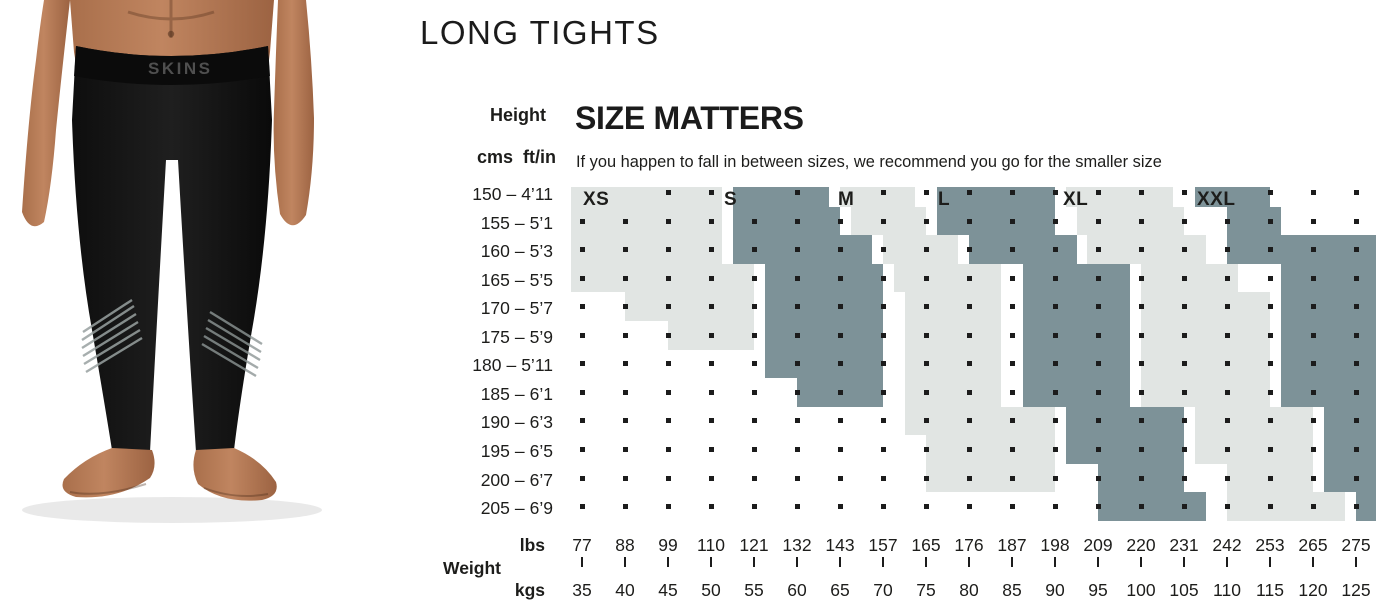  I want to click on size-label-xxl: XXL, so click(1216, 199).